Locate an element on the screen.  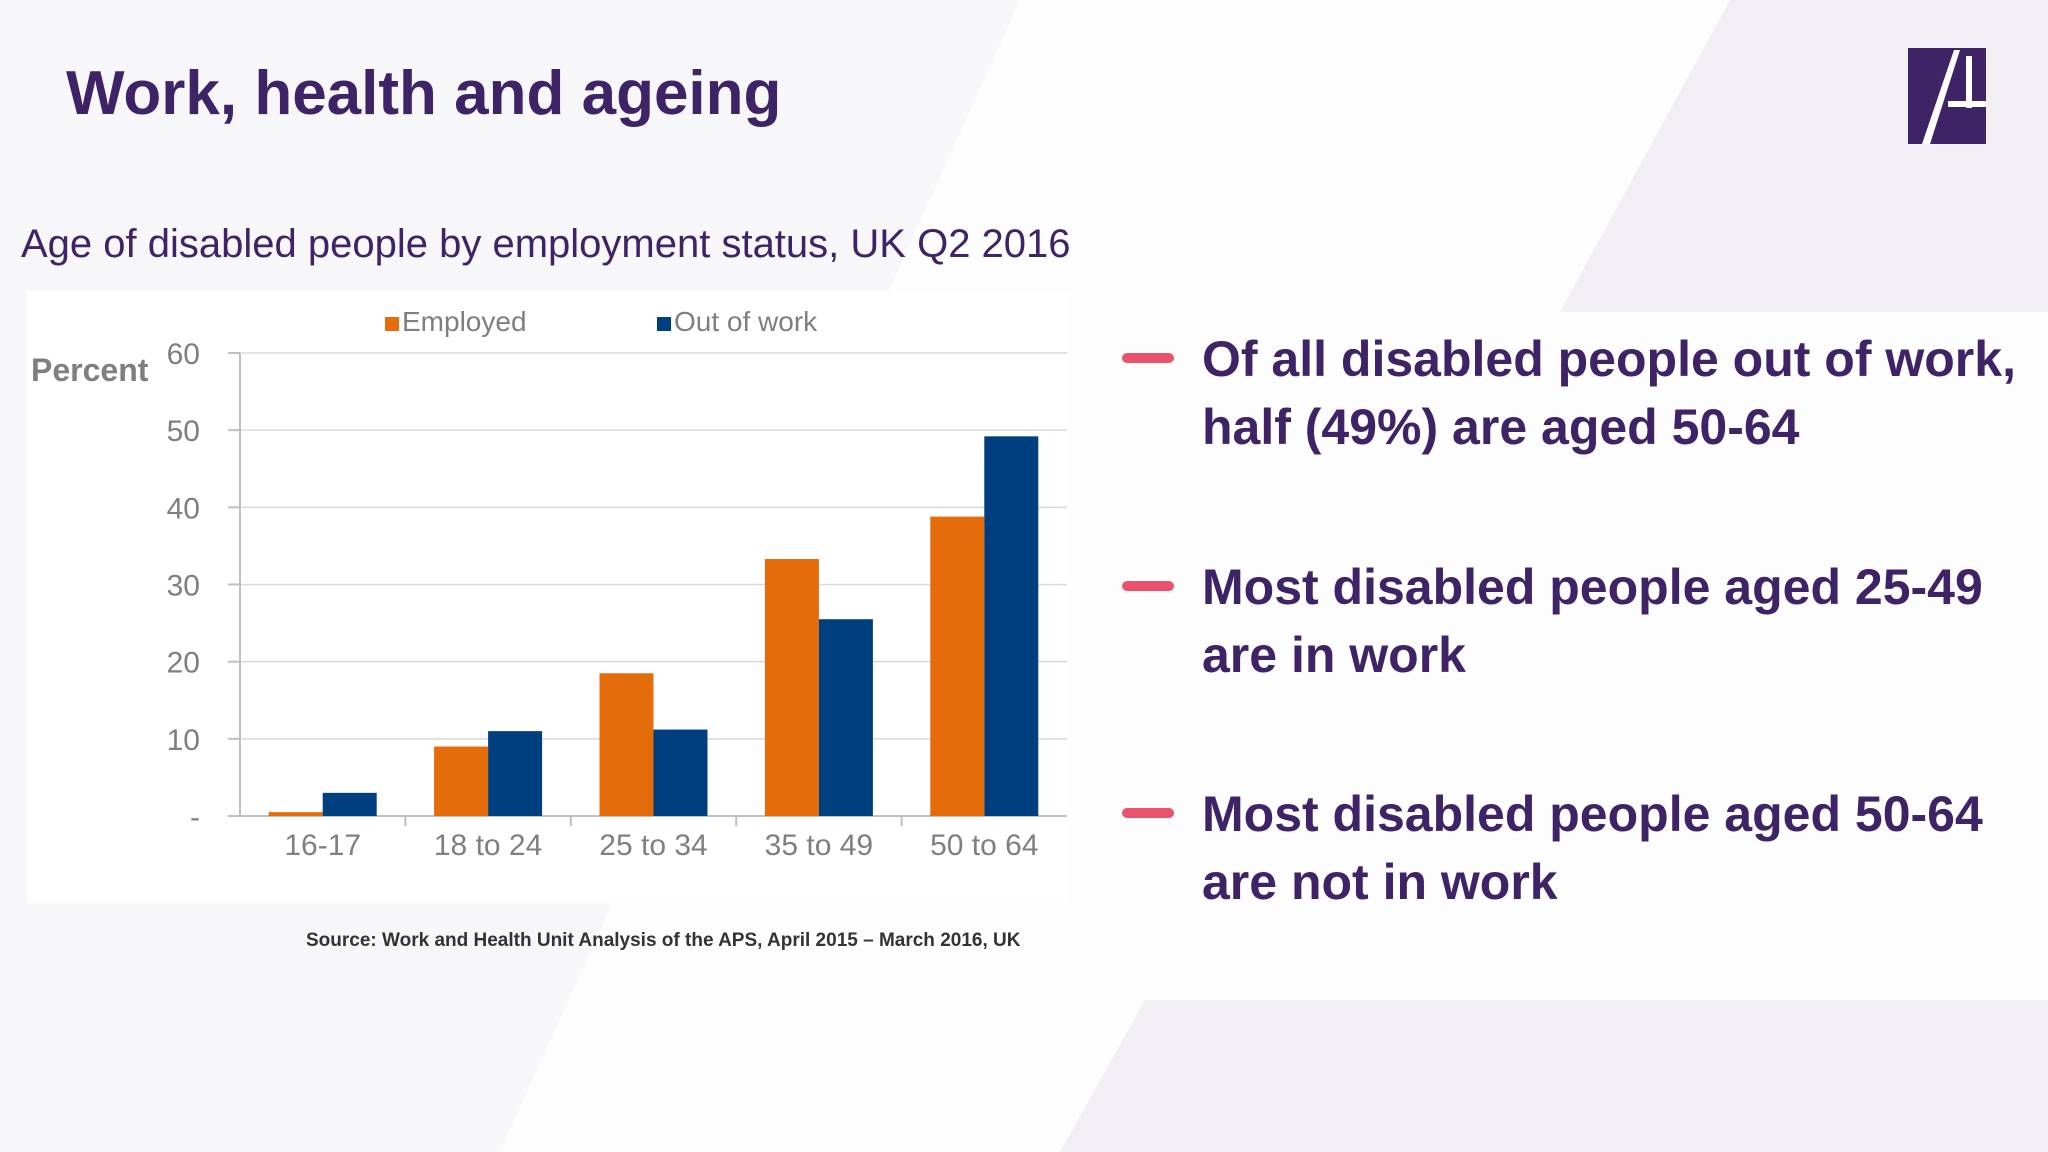
company-logo-icon is located at coordinates (1947, 96).